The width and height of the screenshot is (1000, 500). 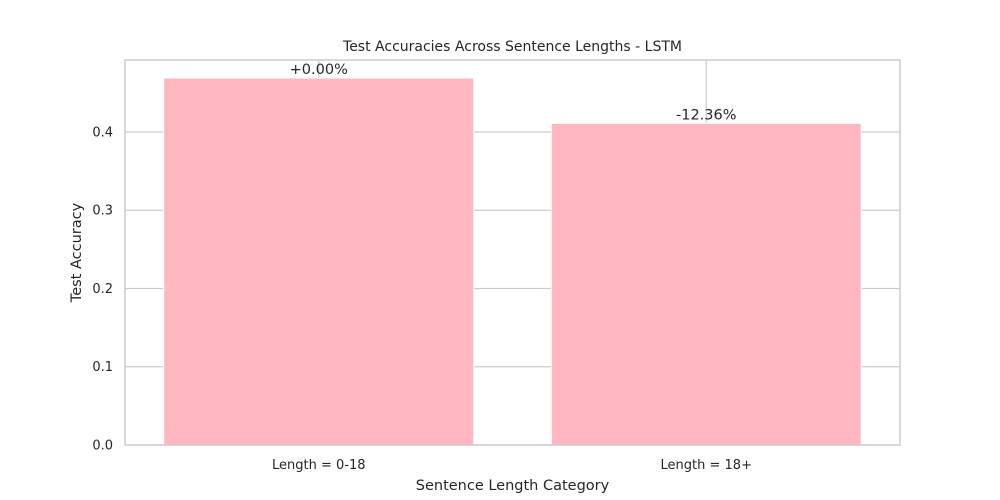 I want to click on y-axis-label: Test Accuracy, so click(x=77, y=252).